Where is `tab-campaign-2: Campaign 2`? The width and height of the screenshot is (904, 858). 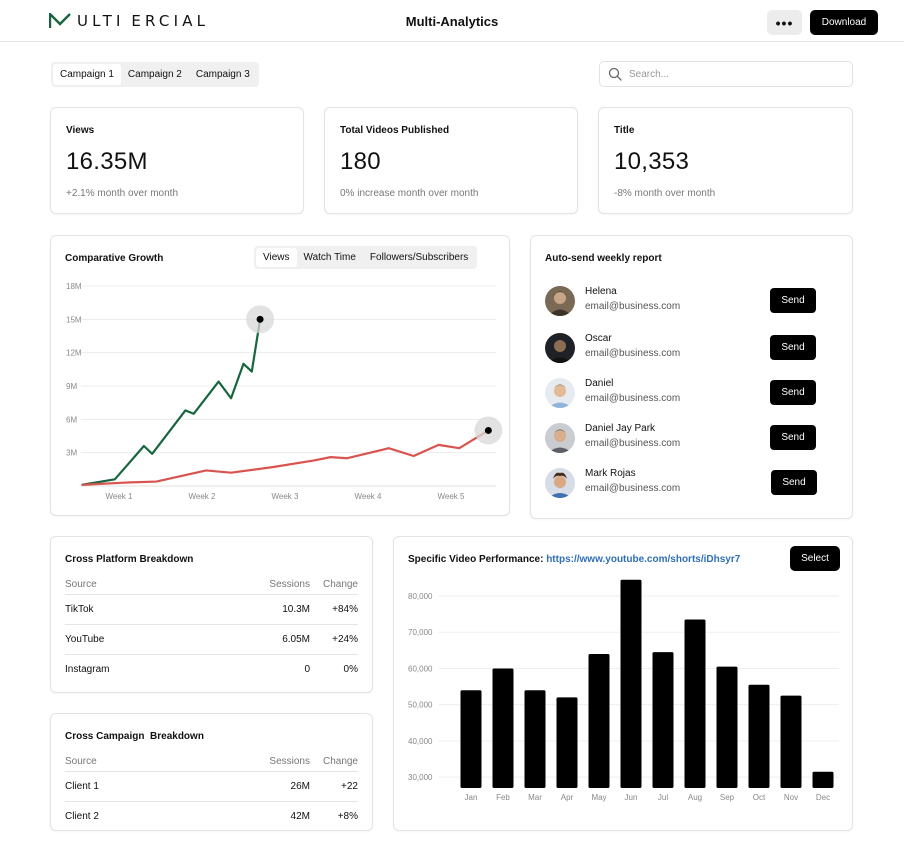
tab-campaign-2: Campaign 2 is located at coordinates (154, 74).